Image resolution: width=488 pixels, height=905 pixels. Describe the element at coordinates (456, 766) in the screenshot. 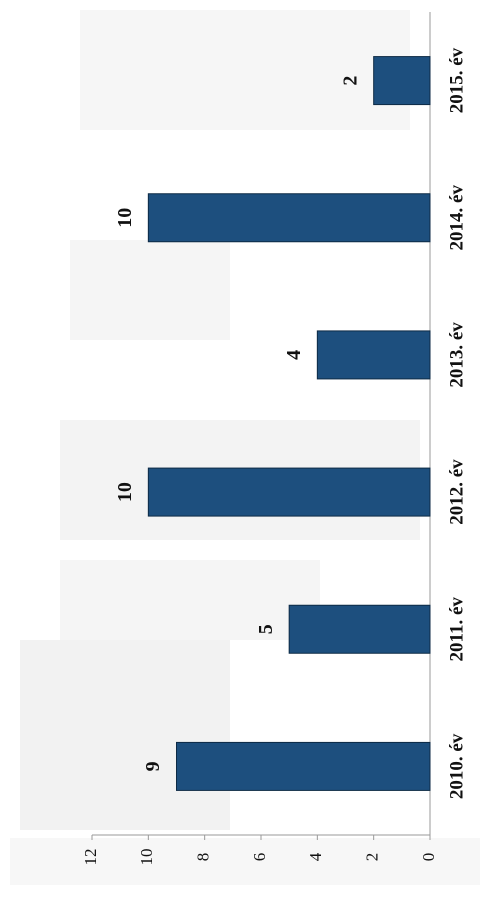

I see `x-tick-label: 2010. év` at that location.